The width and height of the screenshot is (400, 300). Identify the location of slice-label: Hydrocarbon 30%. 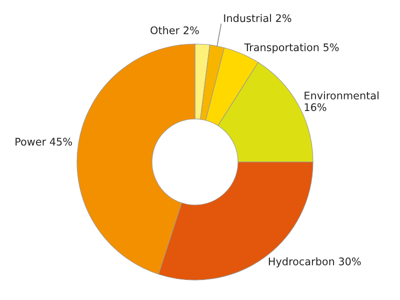
(314, 262).